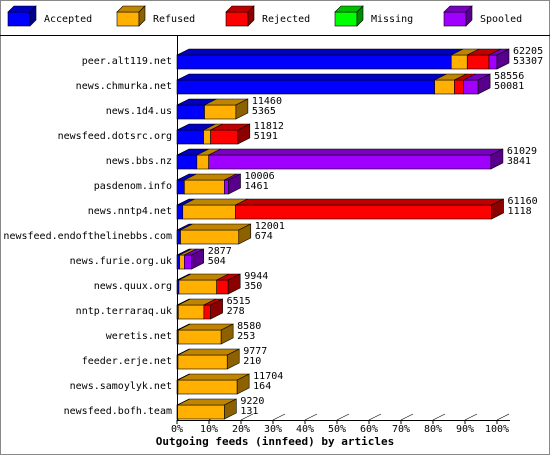 The width and height of the screenshot is (550, 455). Describe the element at coordinates (501, 19) in the screenshot. I see `legend-label: Spooled` at that location.